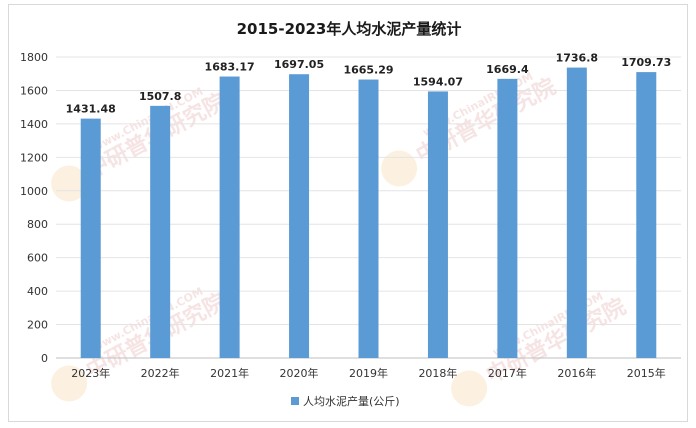 The width and height of the screenshot is (696, 428). I want to click on y-tick-label: 0, so click(44, 358).